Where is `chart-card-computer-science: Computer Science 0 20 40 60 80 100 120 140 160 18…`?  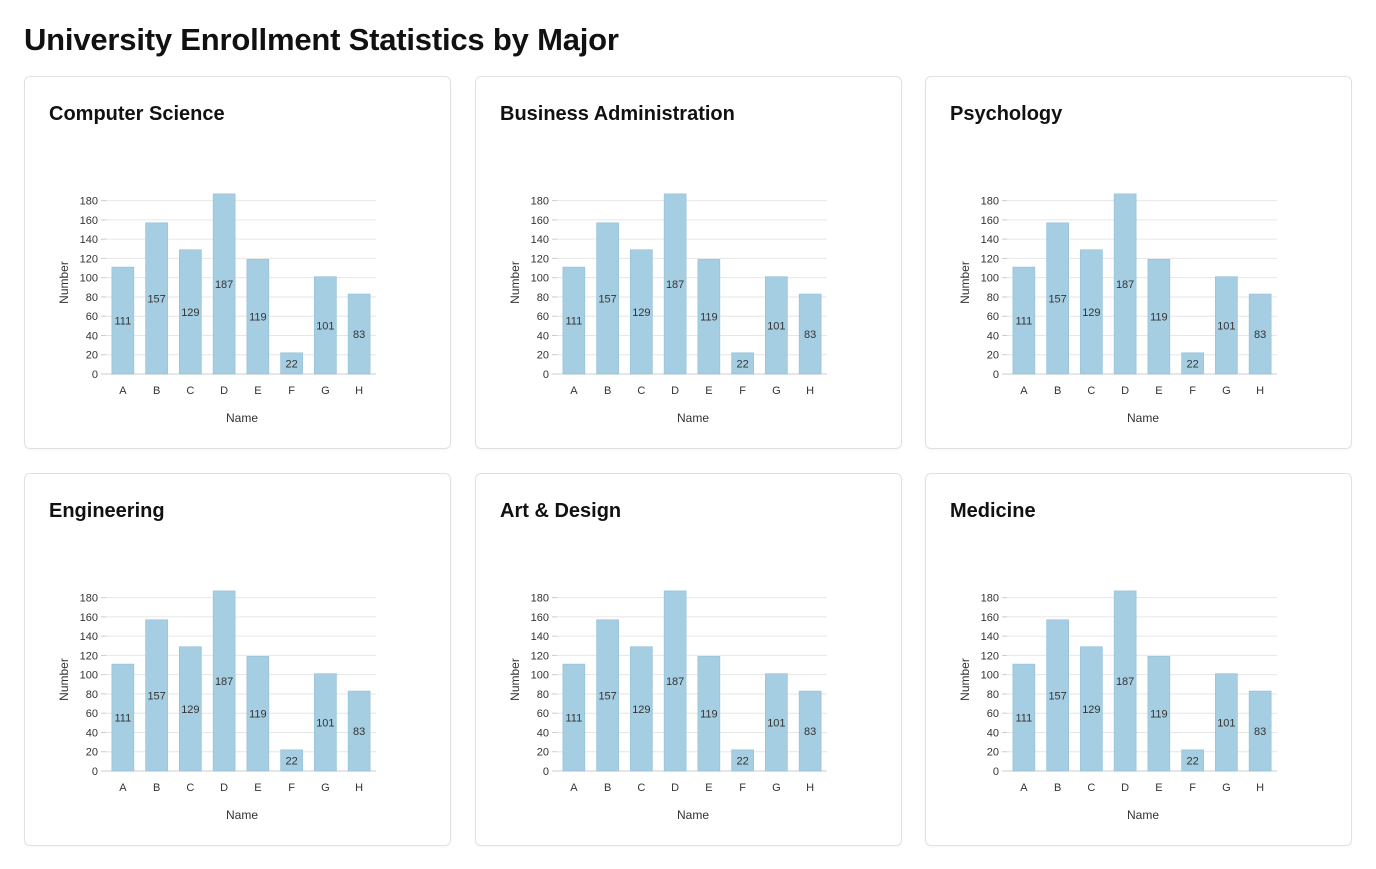
chart-card-computer-science: Computer Science 0 20 40 60 80 100 120 140 160 18… is located at coordinates (237, 262).